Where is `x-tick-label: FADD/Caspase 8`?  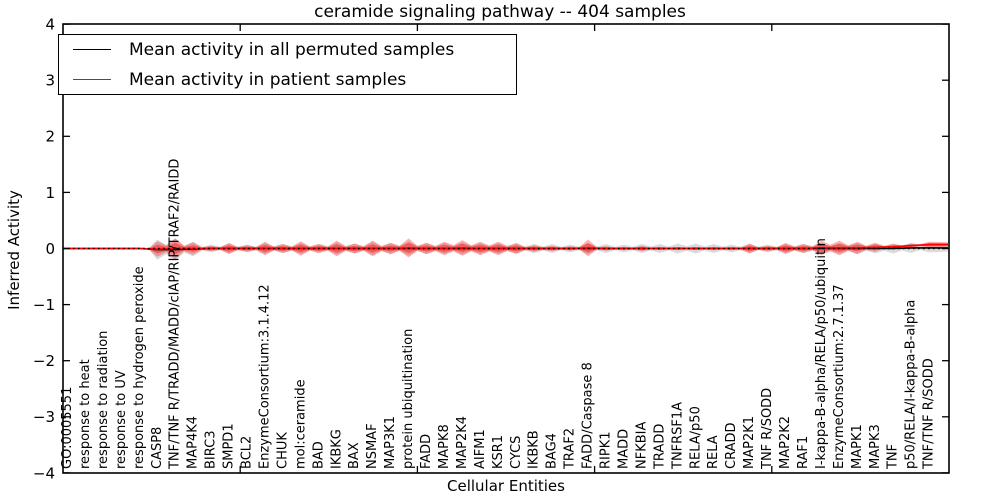 x-tick-label: FADD/Caspase 8 is located at coordinates (588, 415).